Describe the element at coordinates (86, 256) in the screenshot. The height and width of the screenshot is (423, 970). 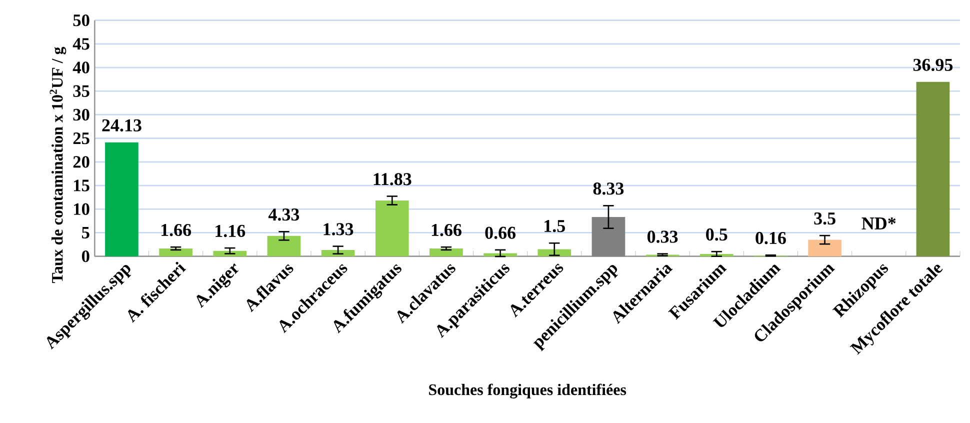
I see `y-tick-label: 0` at that location.